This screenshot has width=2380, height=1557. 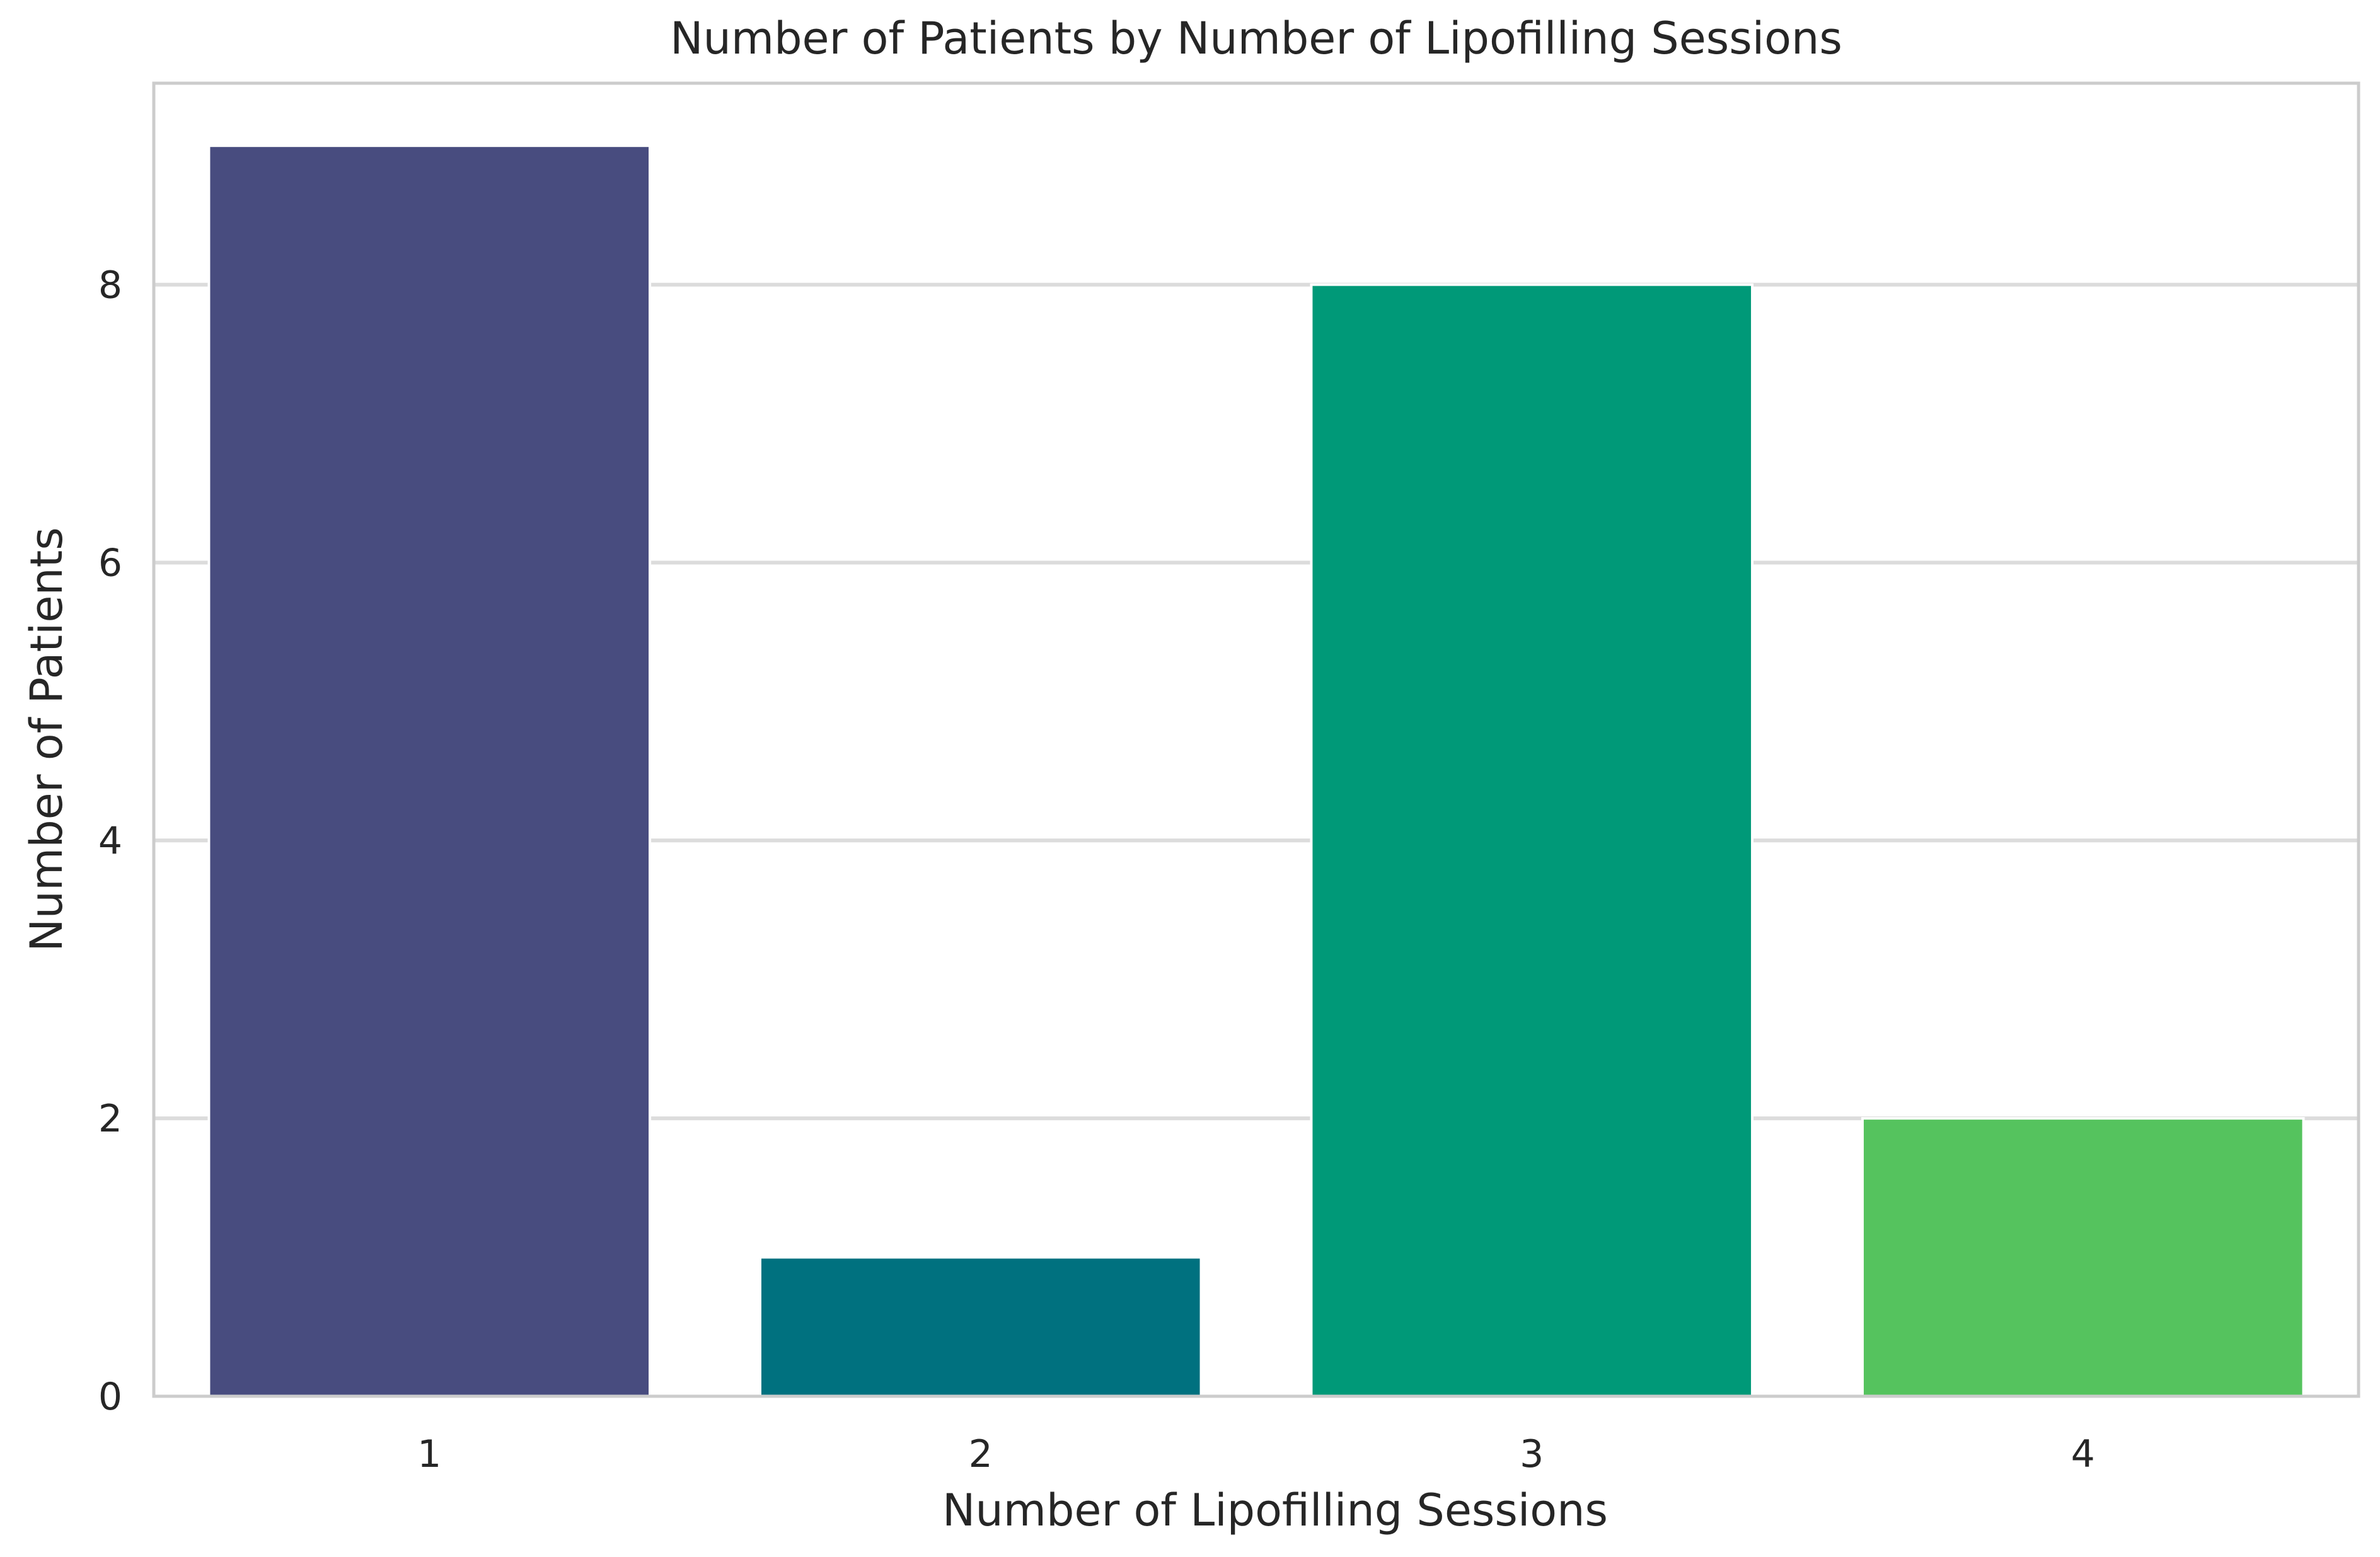 I want to click on y-tick-labels: 0 2 4 6 8, so click(x=110, y=841).